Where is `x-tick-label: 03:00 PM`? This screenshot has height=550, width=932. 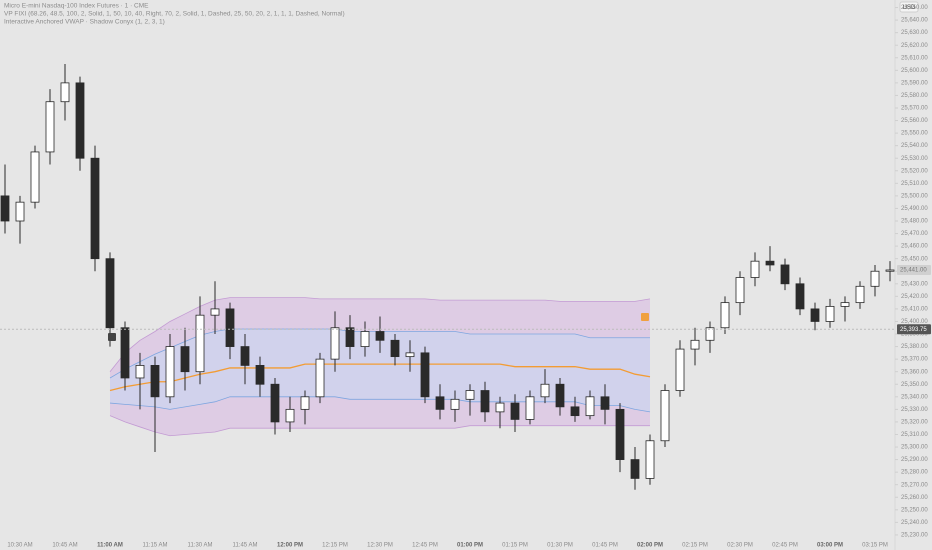
x-tick-label: 03:00 PM is located at coordinates (830, 546).